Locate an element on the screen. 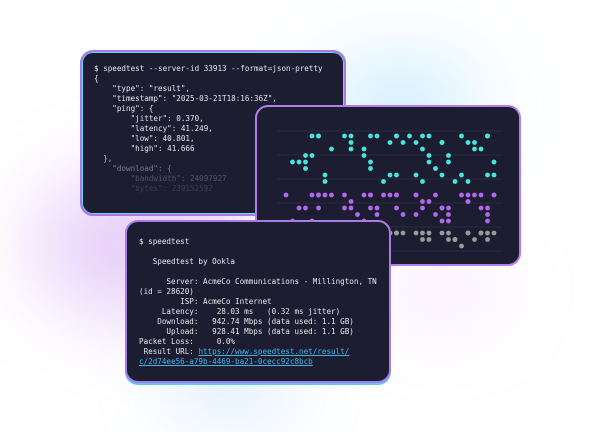 The width and height of the screenshot is (600, 432). latency-line: Latency: 28.03 ms (0.32 ms jitter) is located at coordinates (240, 311).